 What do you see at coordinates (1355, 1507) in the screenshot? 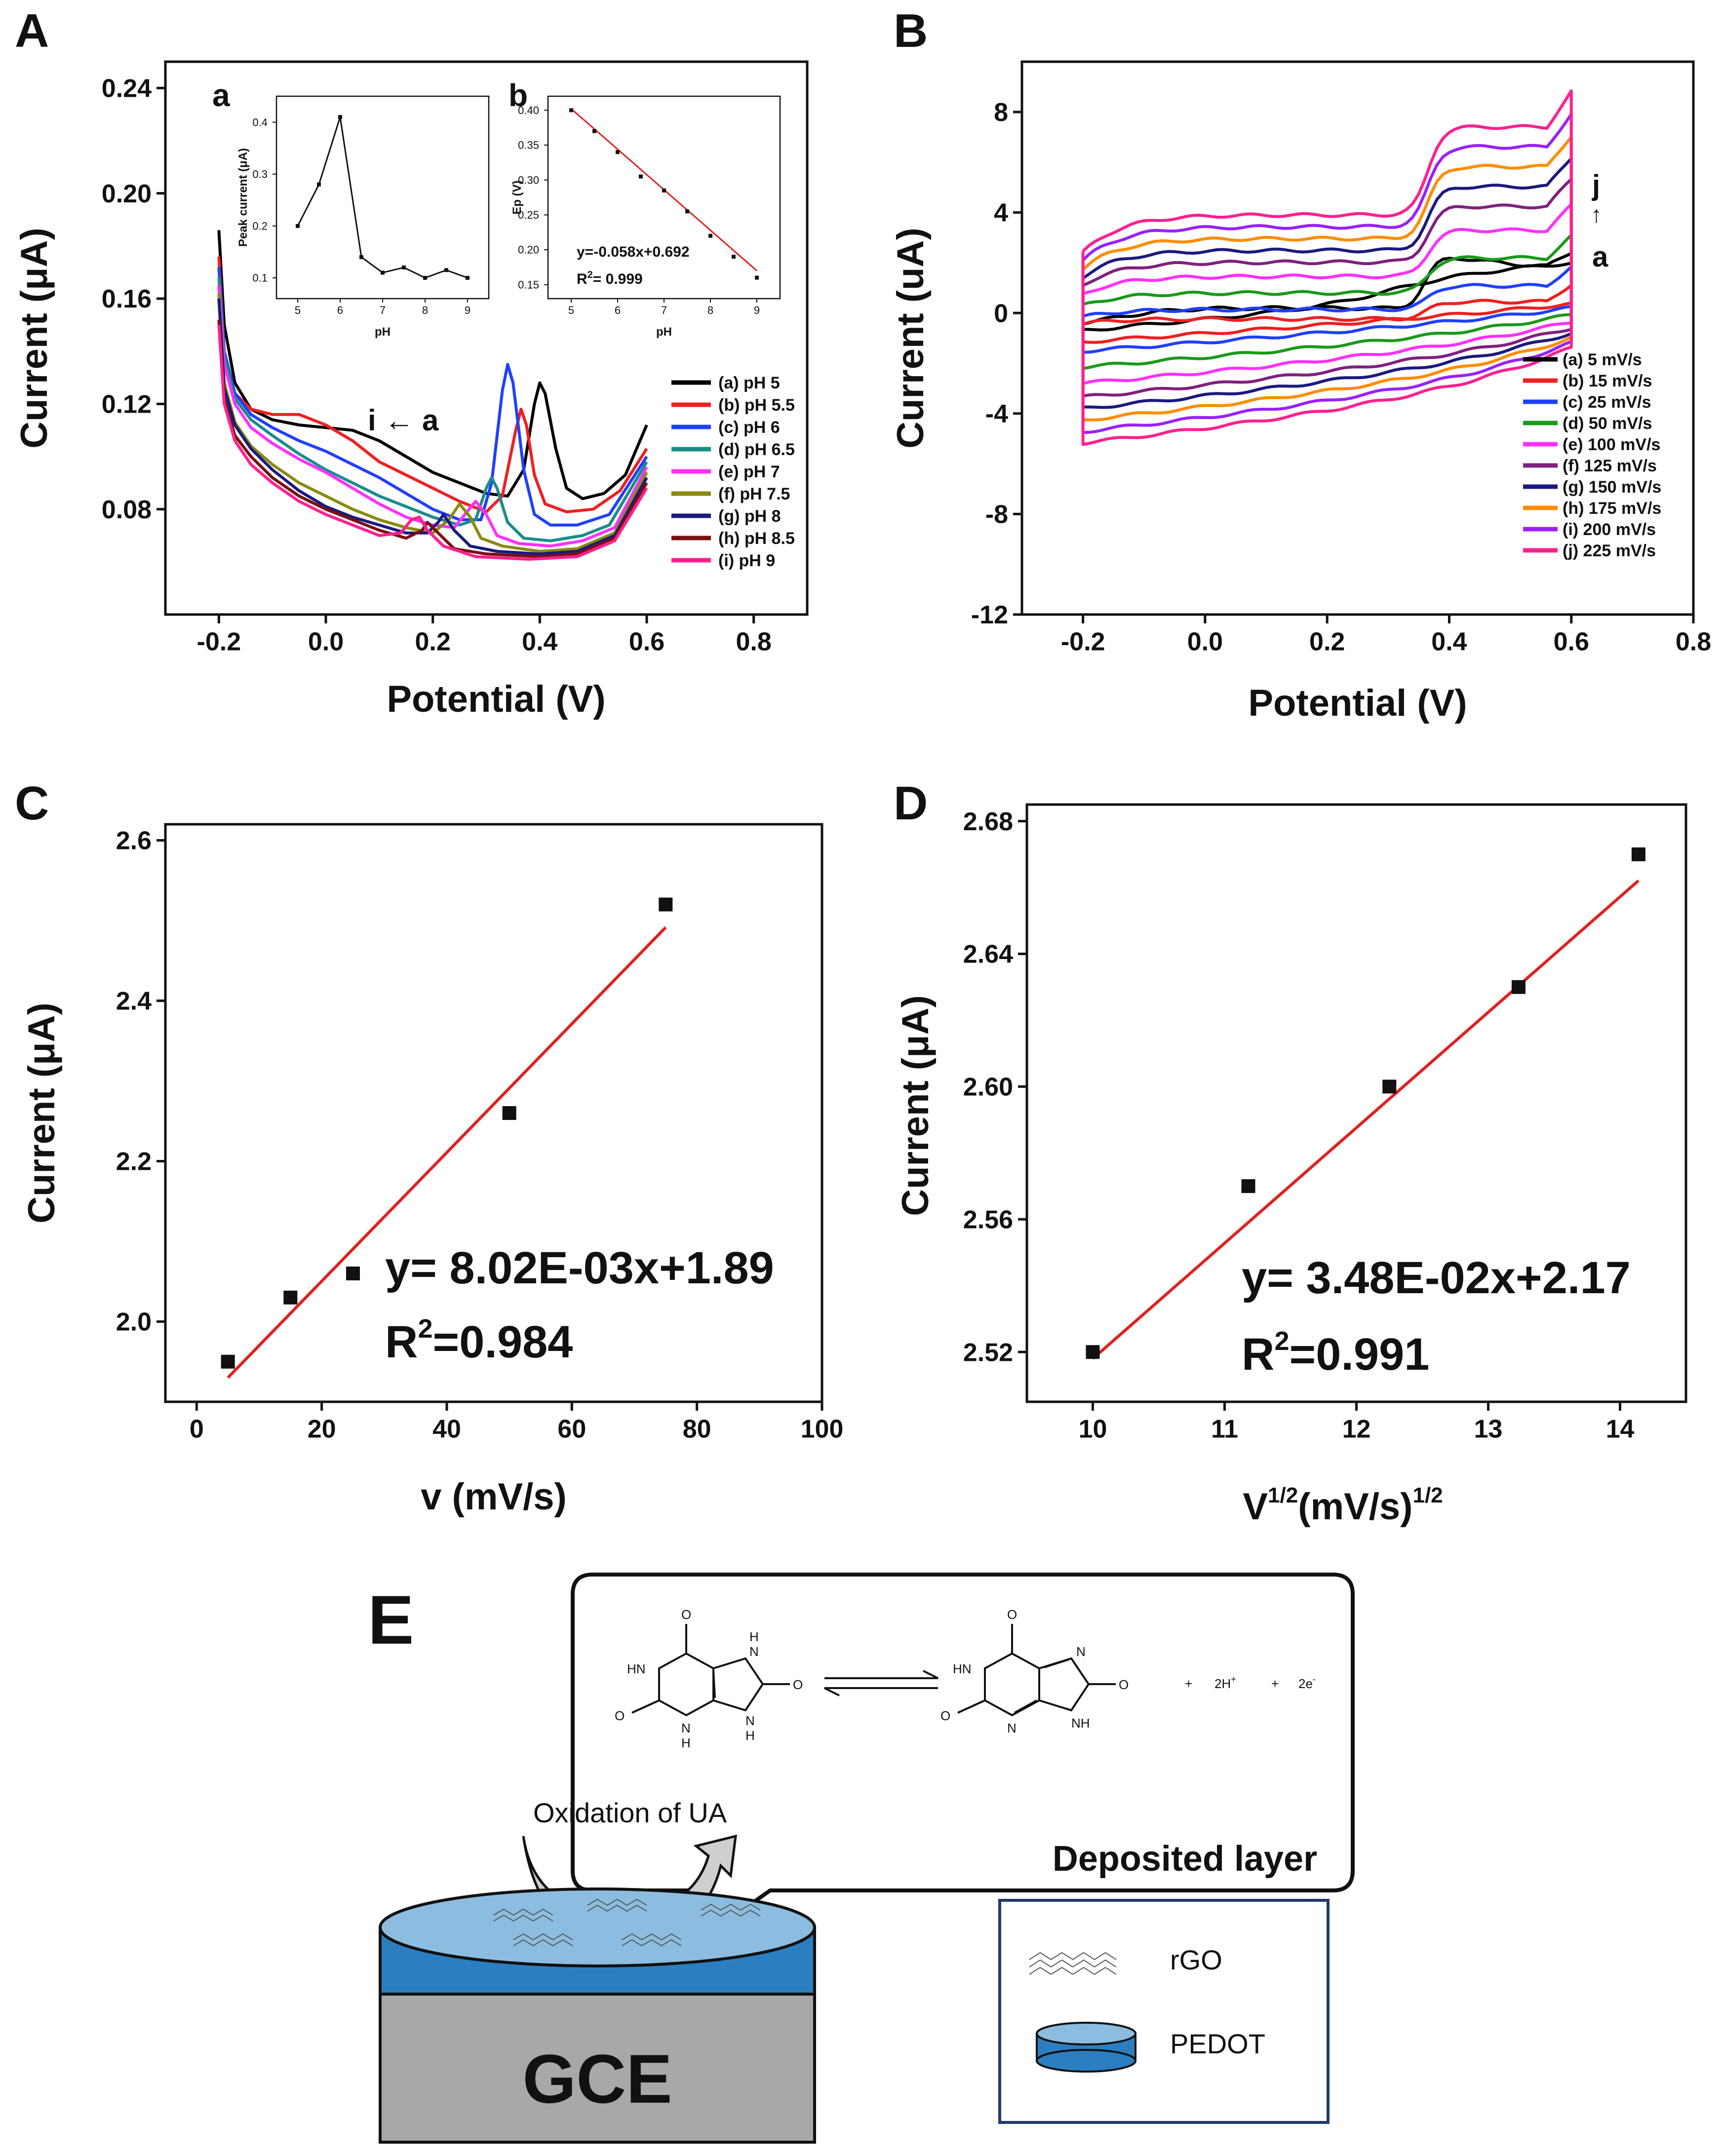
I see `chart-d-xlabel-mid: (mV/s)` at bounding box center [1355, 1507].